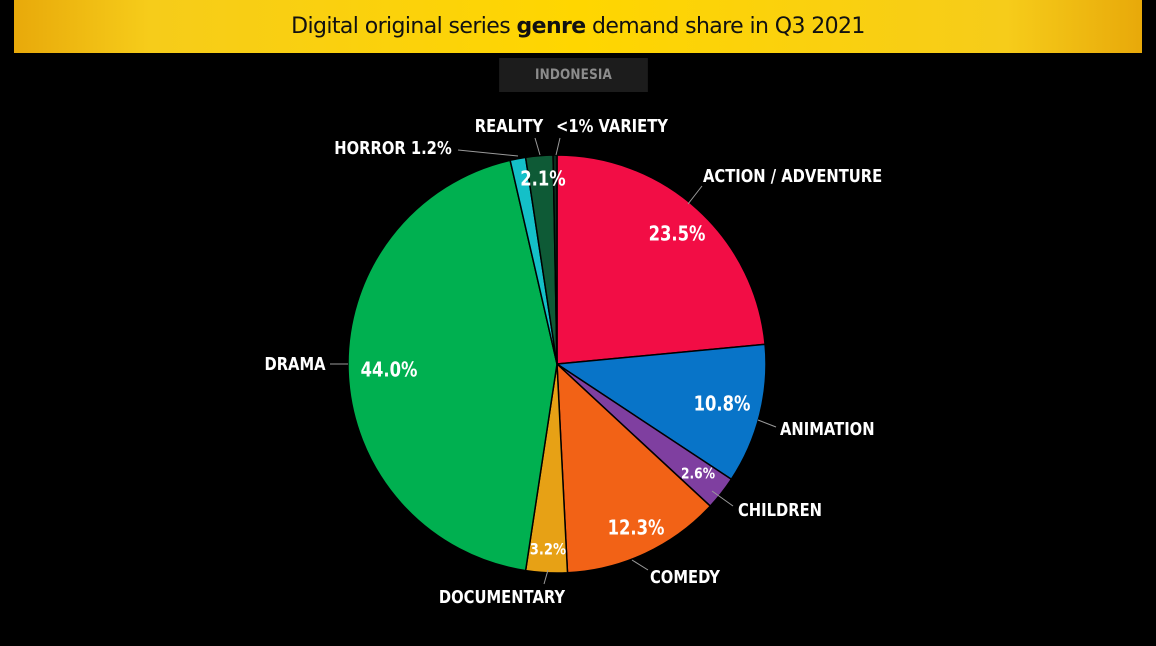 The width and height of the screenshot is (1156, 646). I want to click on chart-title-suffix: demand share in Q3 2021, so click(725, 26).